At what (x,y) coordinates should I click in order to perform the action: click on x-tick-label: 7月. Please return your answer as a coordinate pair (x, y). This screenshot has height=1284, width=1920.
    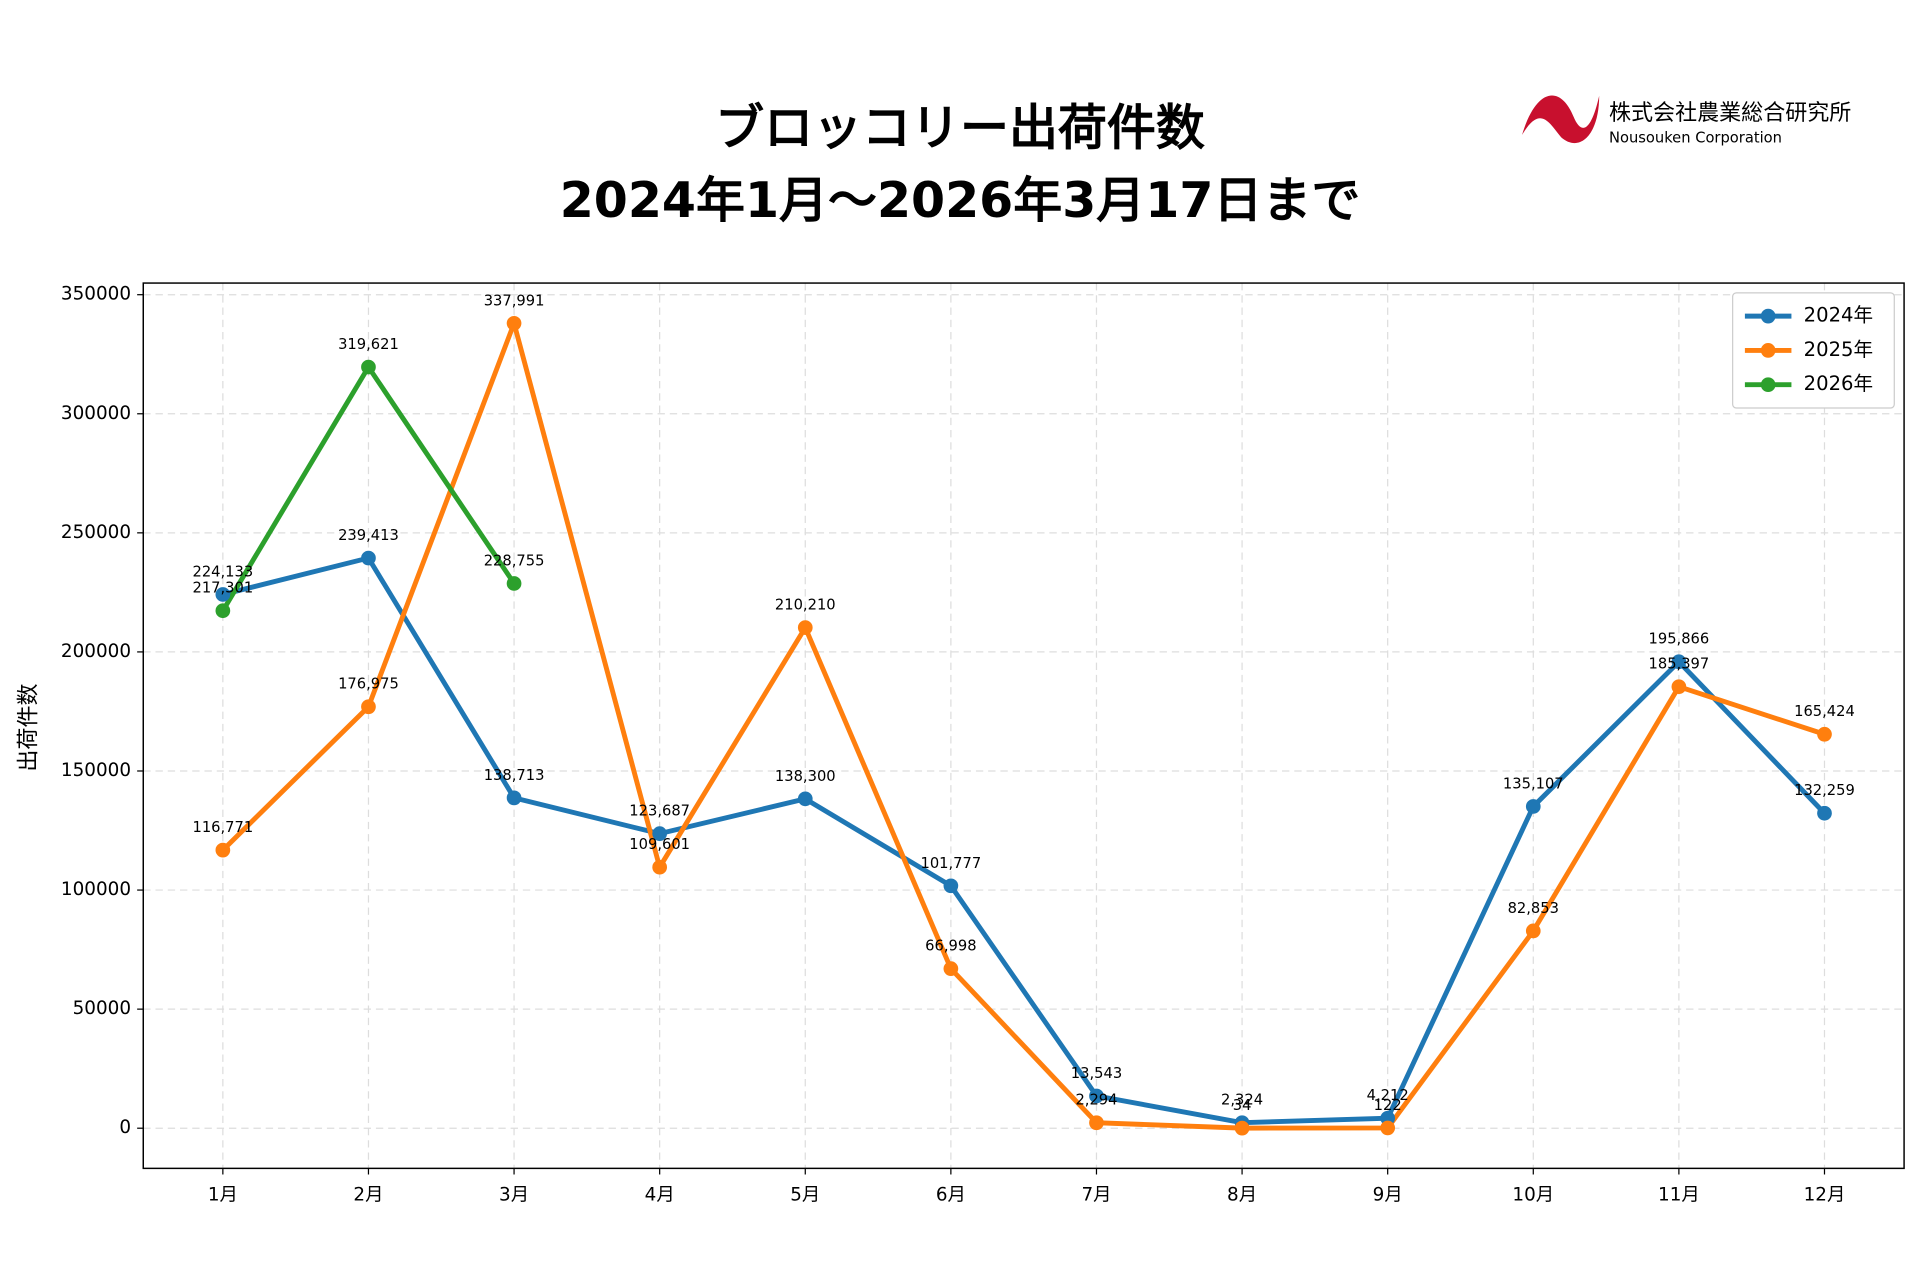
    Looking at the image, I should click on (1096, 1194).